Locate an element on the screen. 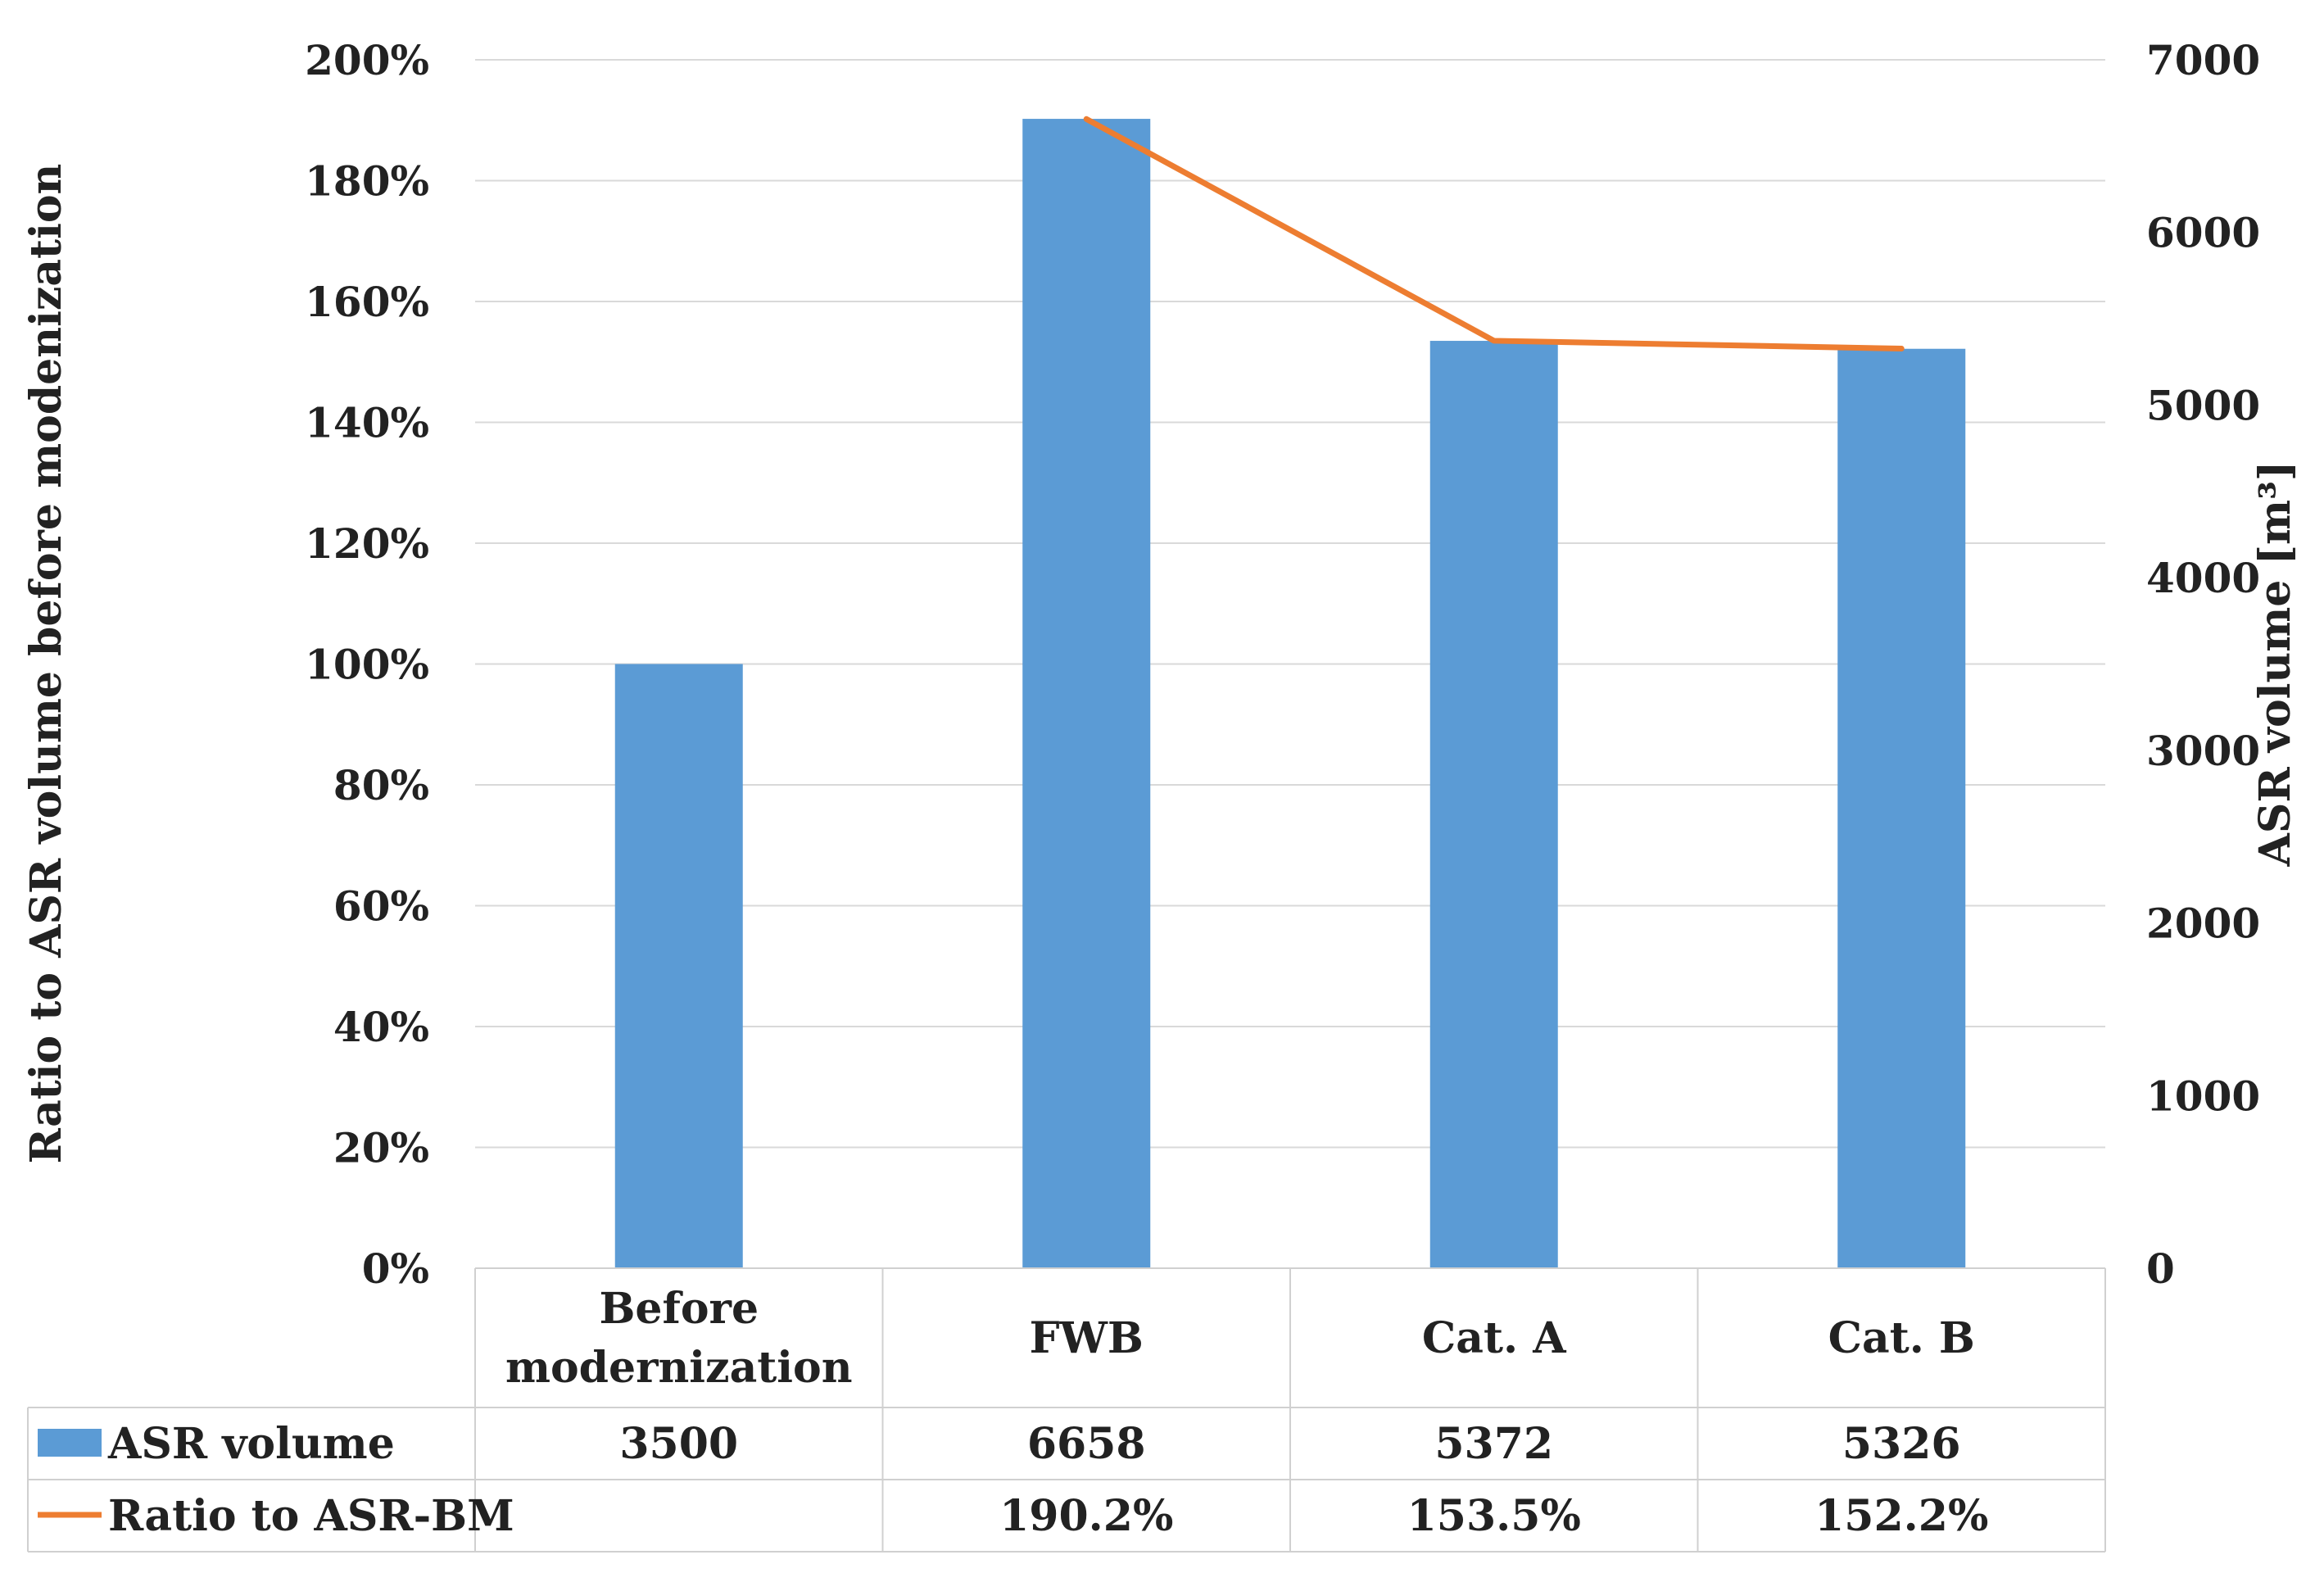 This screenshot has height=1582, width=2324. left-tick-label: 160% is located at coordinates (367, 302).